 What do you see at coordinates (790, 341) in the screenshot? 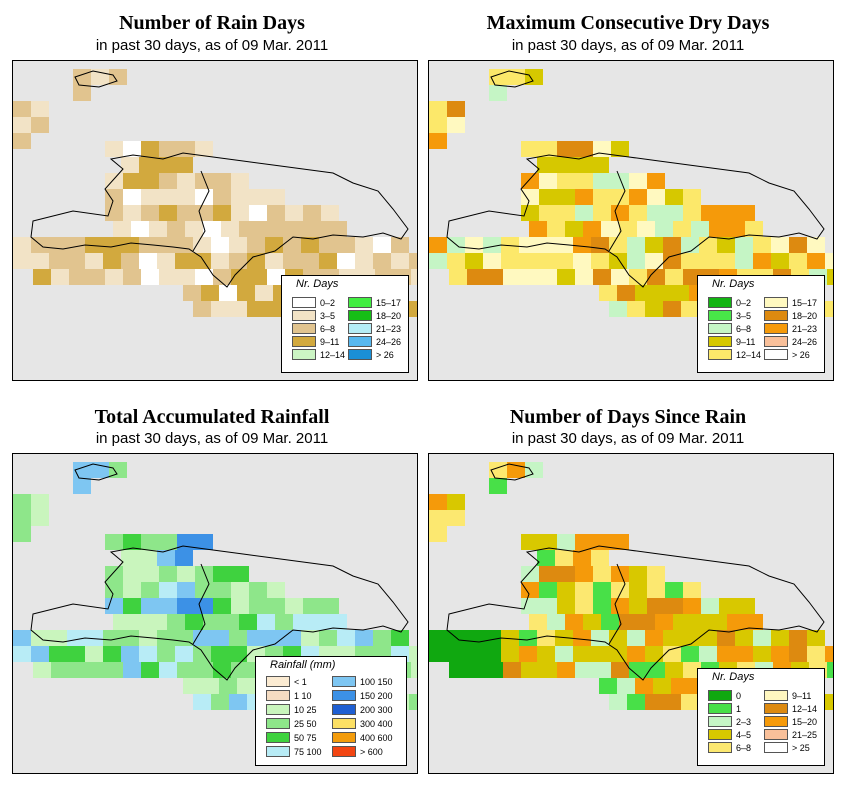
I see `legend-item: 24–26` at bounding box center [790, 341].